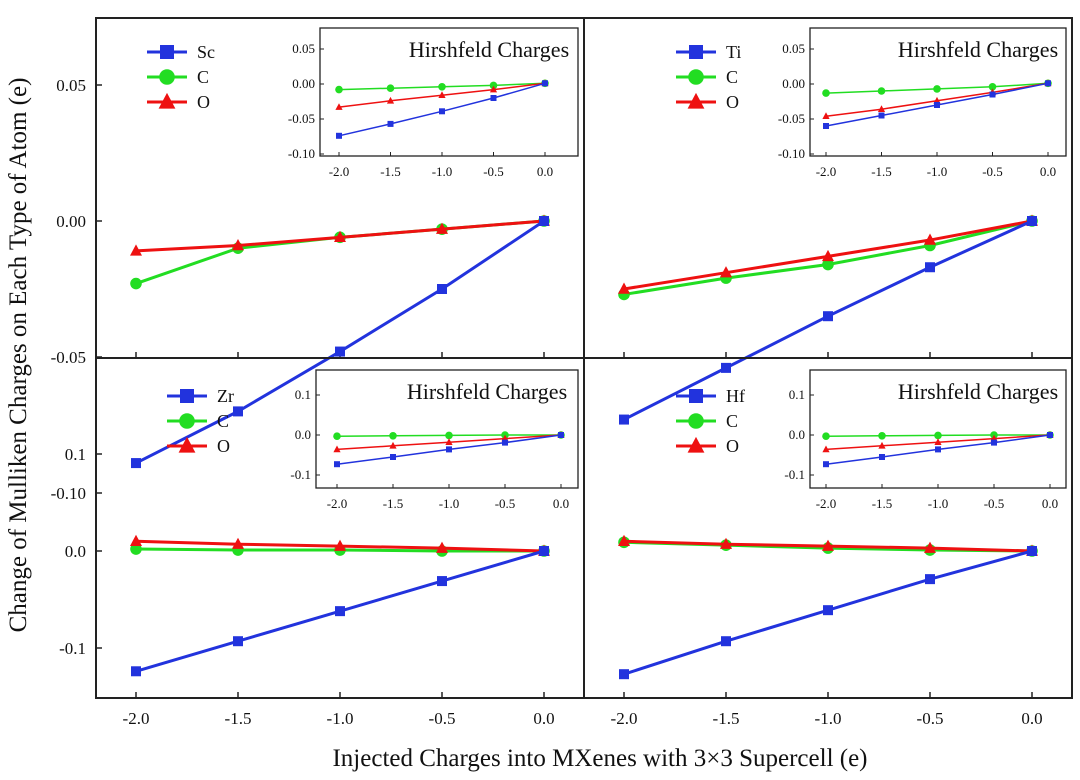 This screenshot has height=780, width=1080. Describe the element at coordinates (71, 85) in the screenshot. I see `y-tick-label: 0.05` at that location.